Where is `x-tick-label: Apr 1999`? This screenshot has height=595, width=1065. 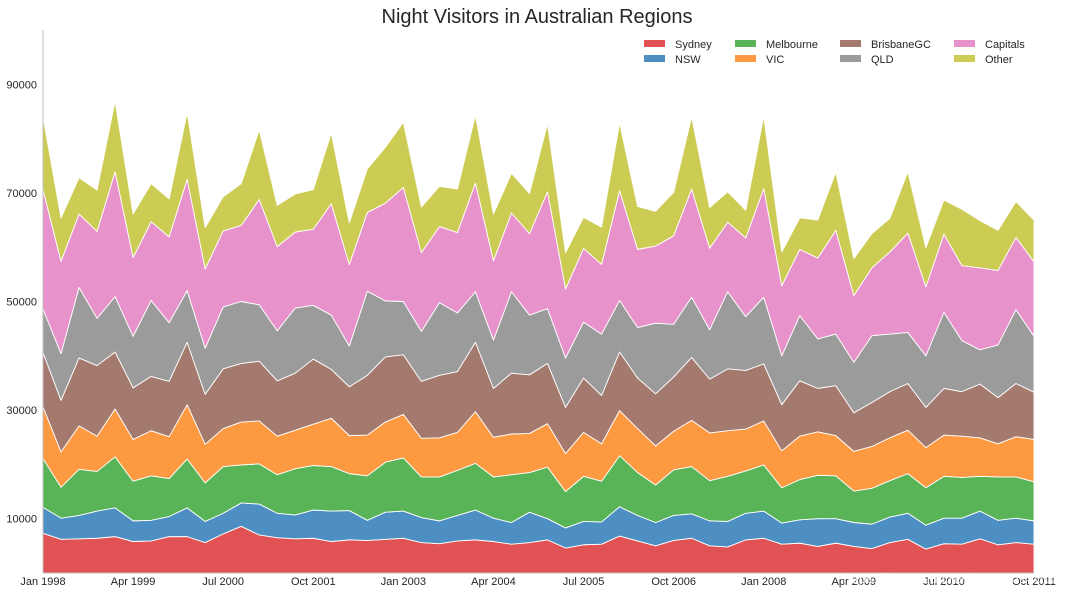 x-tick-label: Apr 1999 is located at coordinates (133, 582).